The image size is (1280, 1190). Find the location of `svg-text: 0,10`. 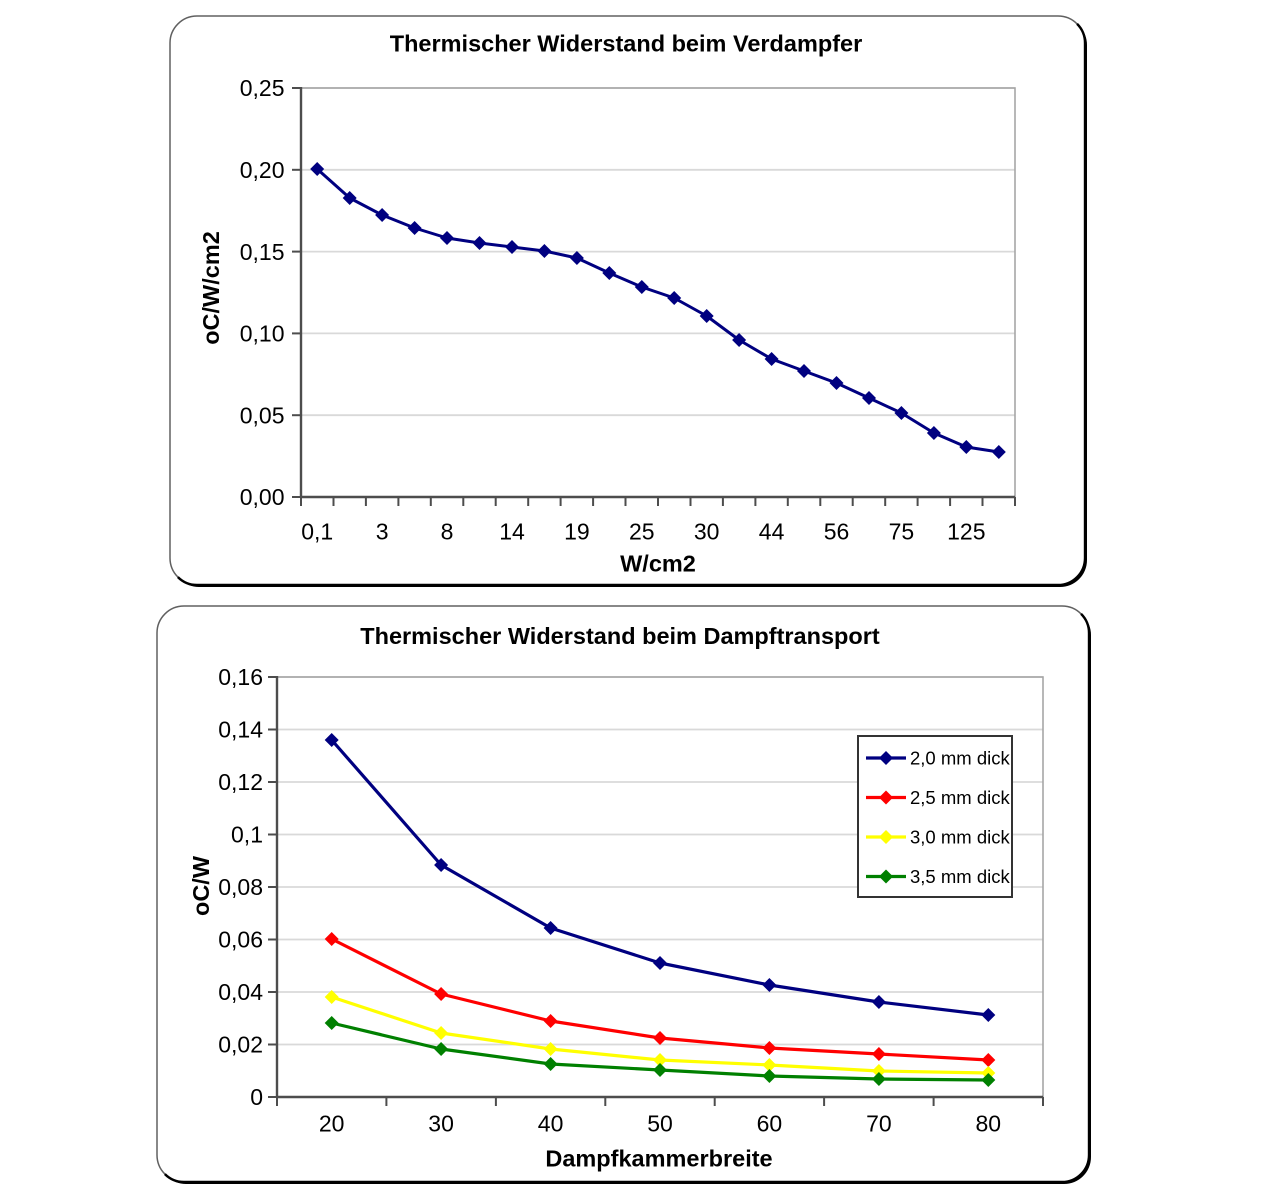

svg-text: 0,10 is located at coordinates (262, 334).